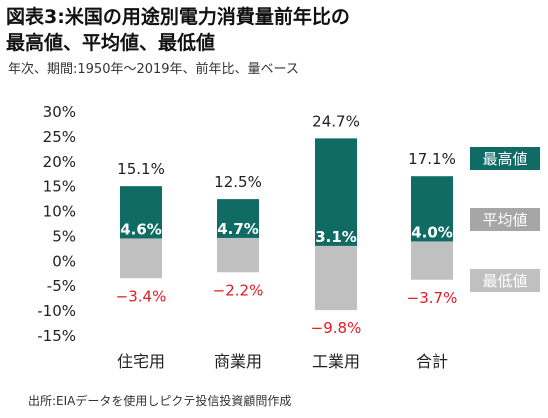 This screenshot has width=548, height=418. Describe the element at coordinates (141, 229) in the screenshot. I see `avg-value-label: 4.6%` at that location.